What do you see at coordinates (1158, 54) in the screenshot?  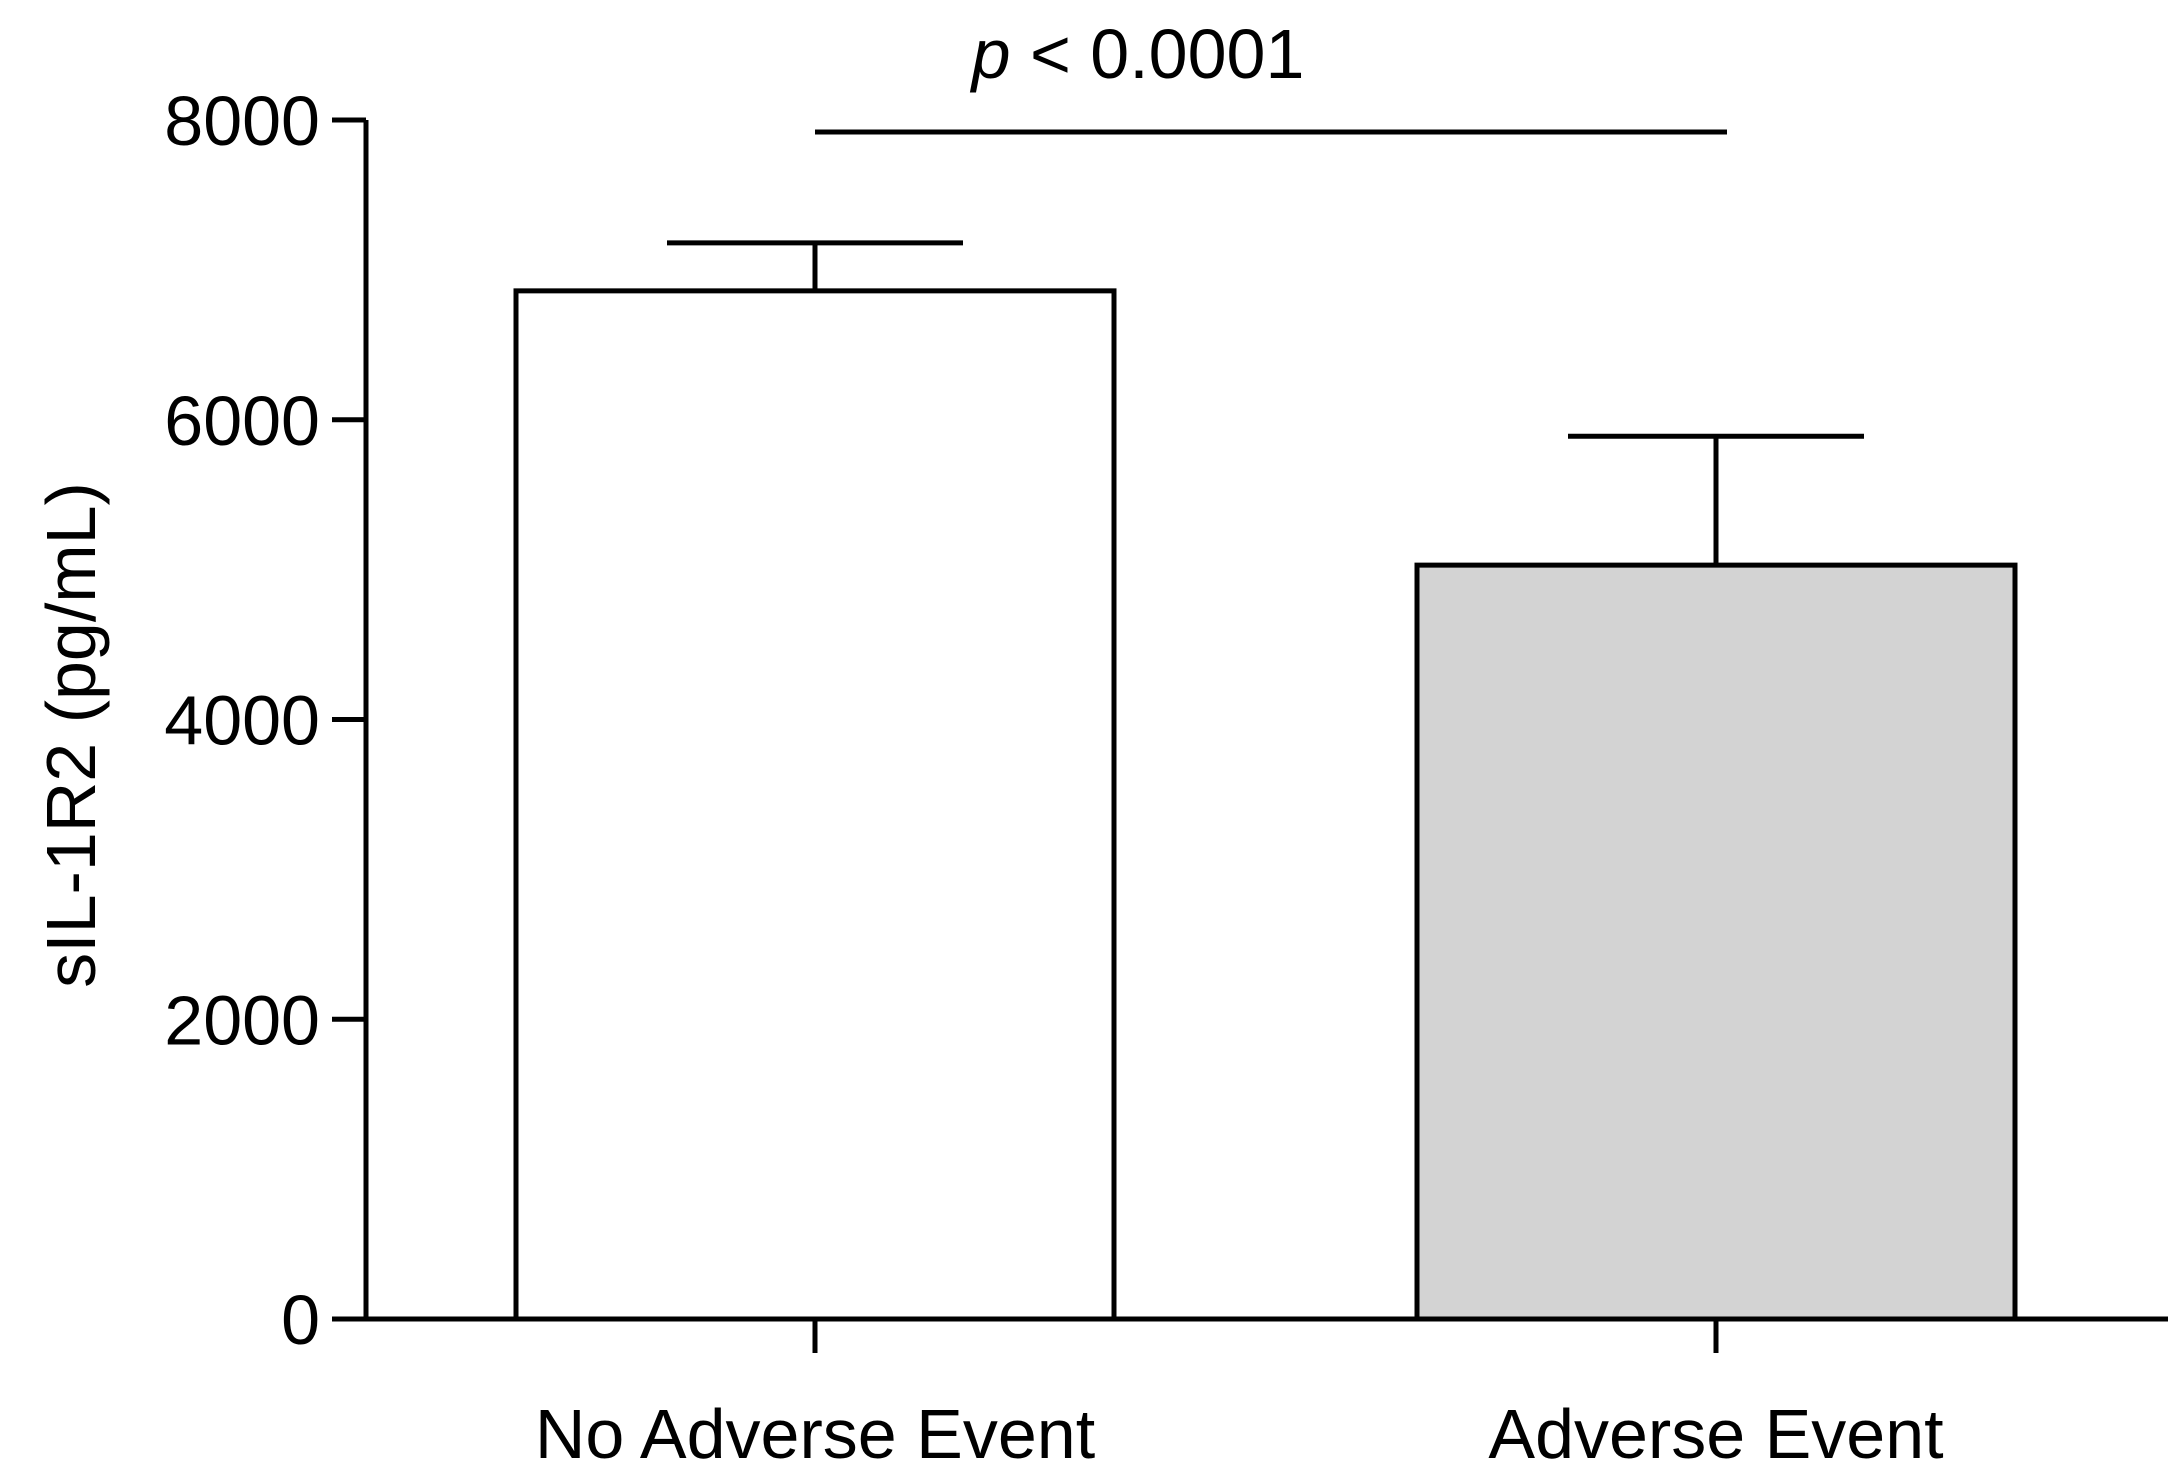 I see `p-comparison: < 0.0001` at bounding box center [1158, 54].